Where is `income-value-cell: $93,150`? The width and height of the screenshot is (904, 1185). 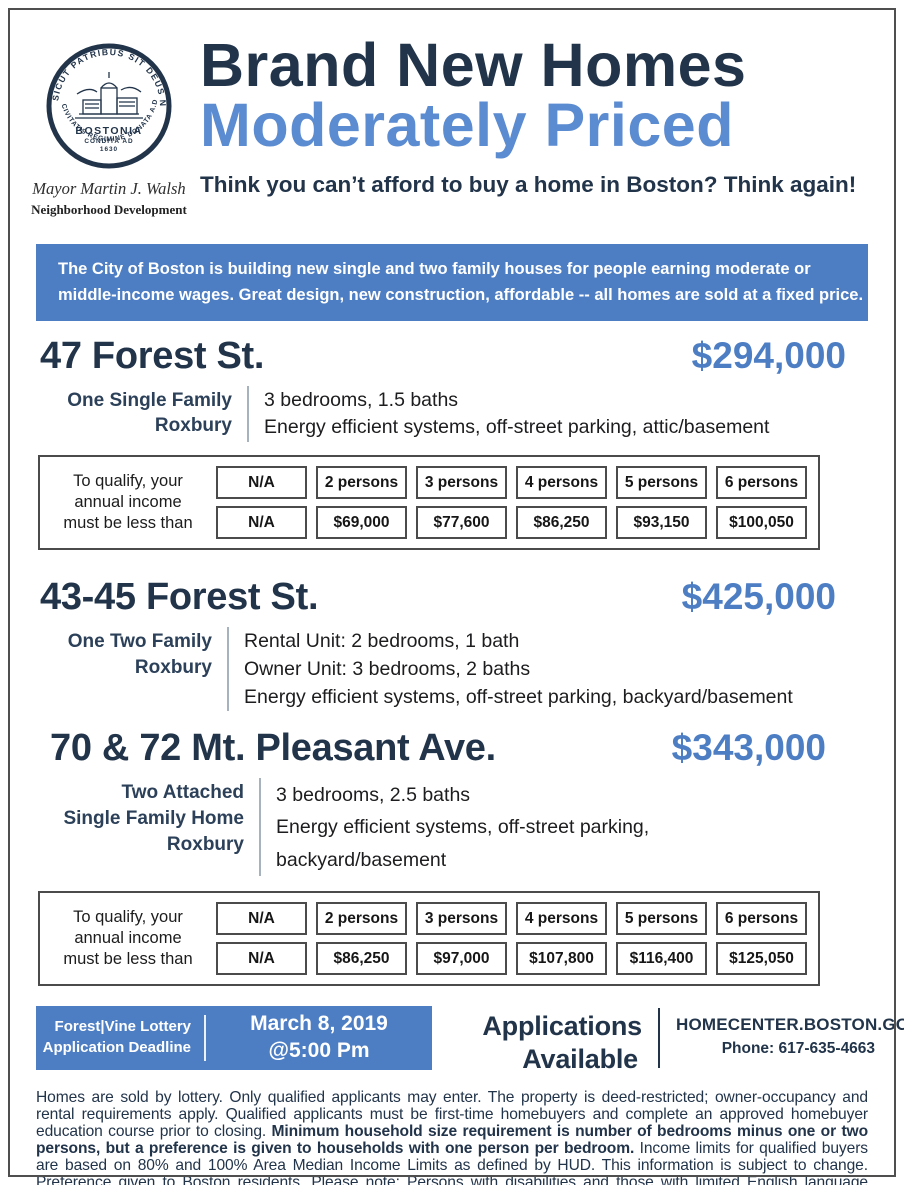 income-value-cell: $93,150 is located at coordinates (661, 523).